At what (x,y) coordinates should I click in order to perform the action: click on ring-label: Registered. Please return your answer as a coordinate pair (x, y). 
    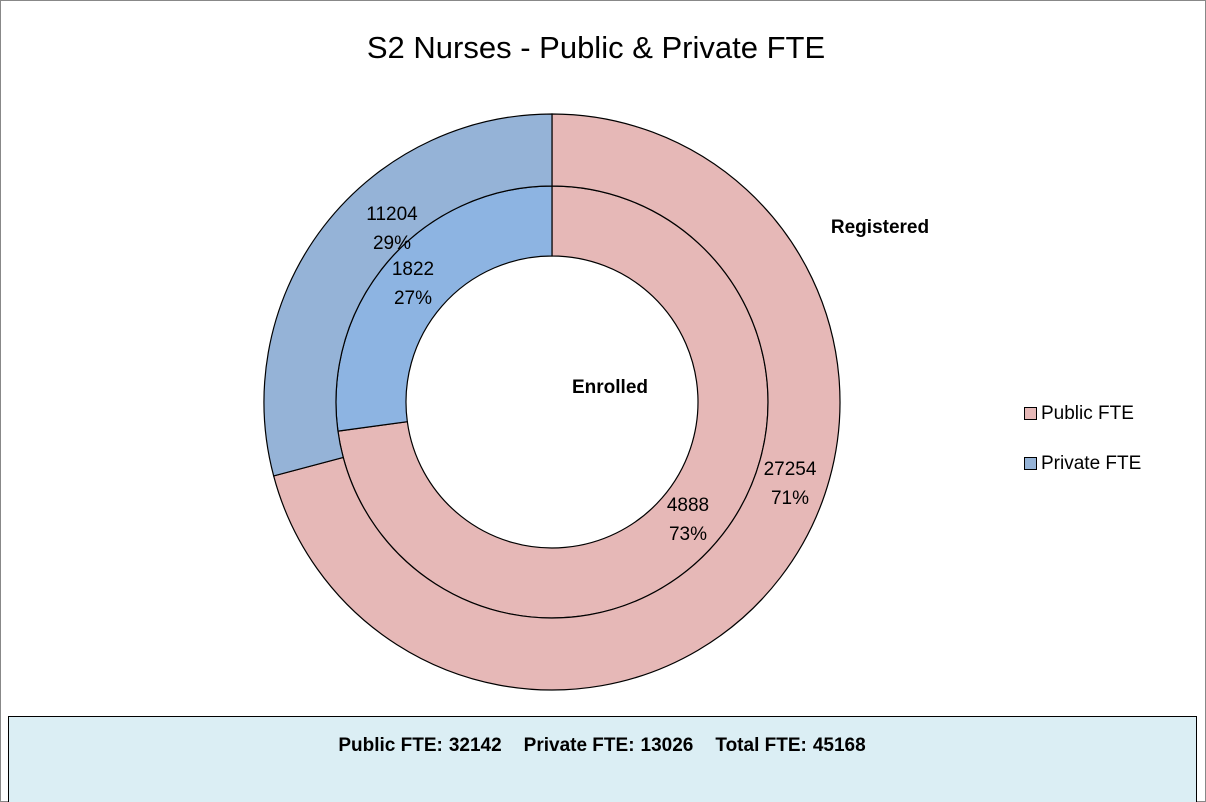
    Looking at the image, I should click on (880, 227).